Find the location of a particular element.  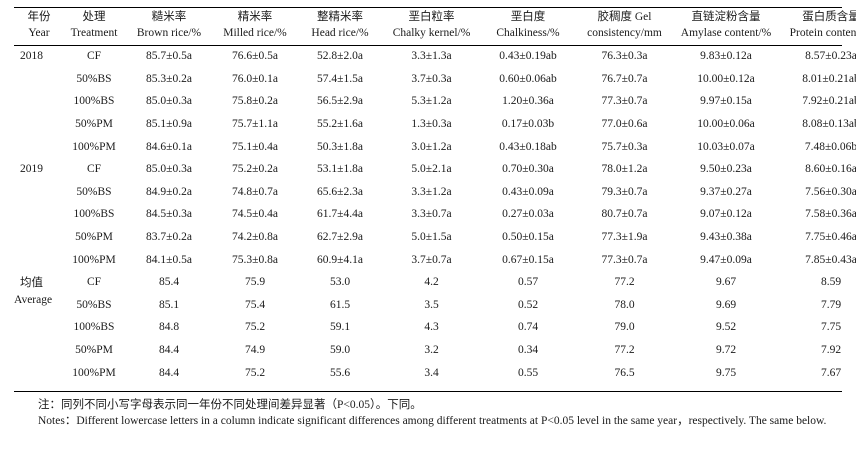

brown-rice-cell: 84.1±0.5a is located at coordinates (169, 259).